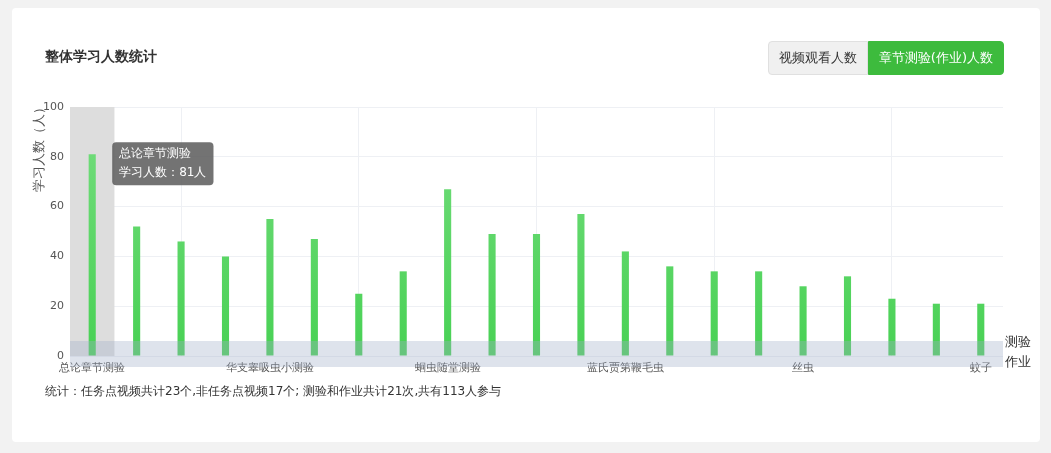 The width and height of the screenshot is (1051, 453). I want to click on x-axis-title: 测验作业, so click(1018, 352).